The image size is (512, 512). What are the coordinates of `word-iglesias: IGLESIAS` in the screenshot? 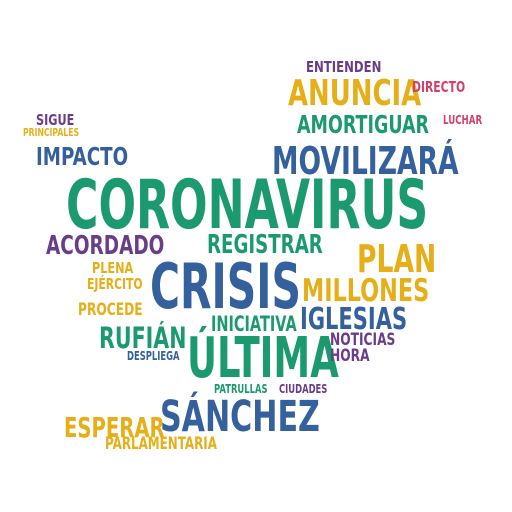 It's located at (354, 319).